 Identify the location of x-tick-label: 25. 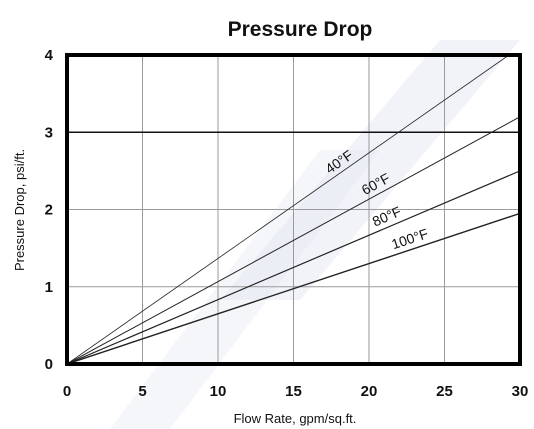
(444, 391).